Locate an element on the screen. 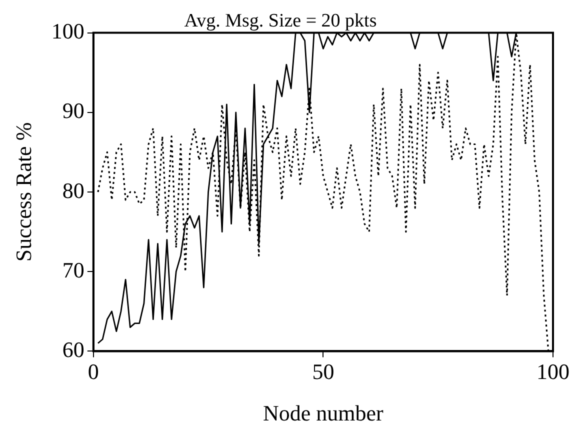 The image size is (583, 440). x-tick-label: 100 is located at coordinates (553, 371).